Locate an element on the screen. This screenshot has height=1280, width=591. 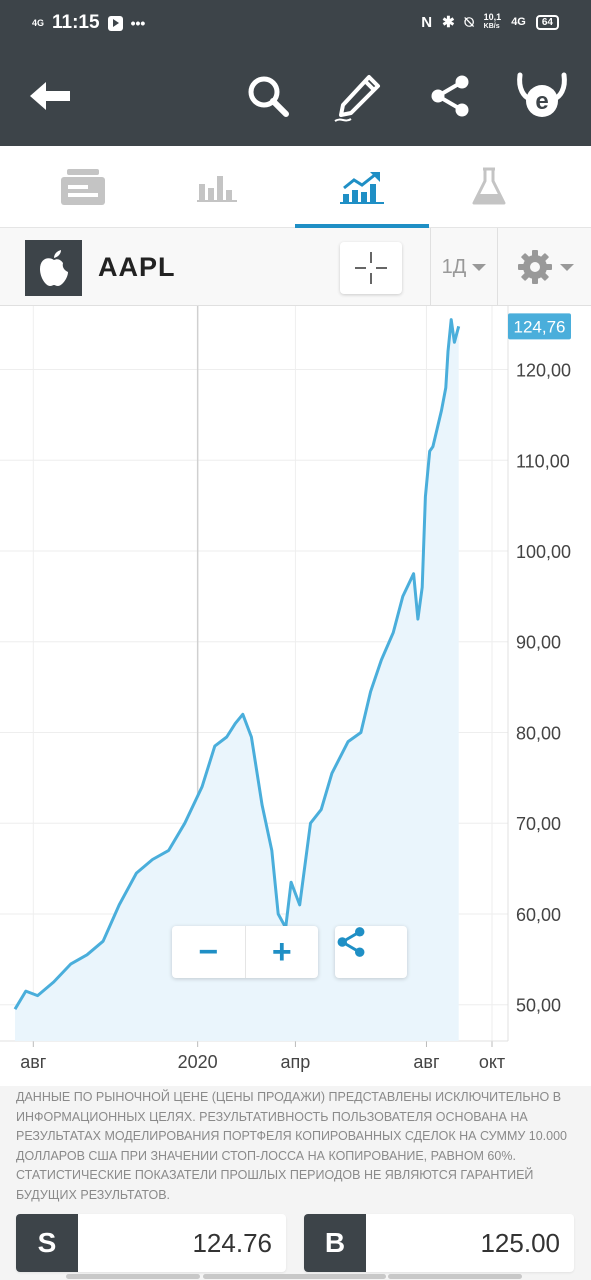
flask-icon is located at coordinates (489, 187).